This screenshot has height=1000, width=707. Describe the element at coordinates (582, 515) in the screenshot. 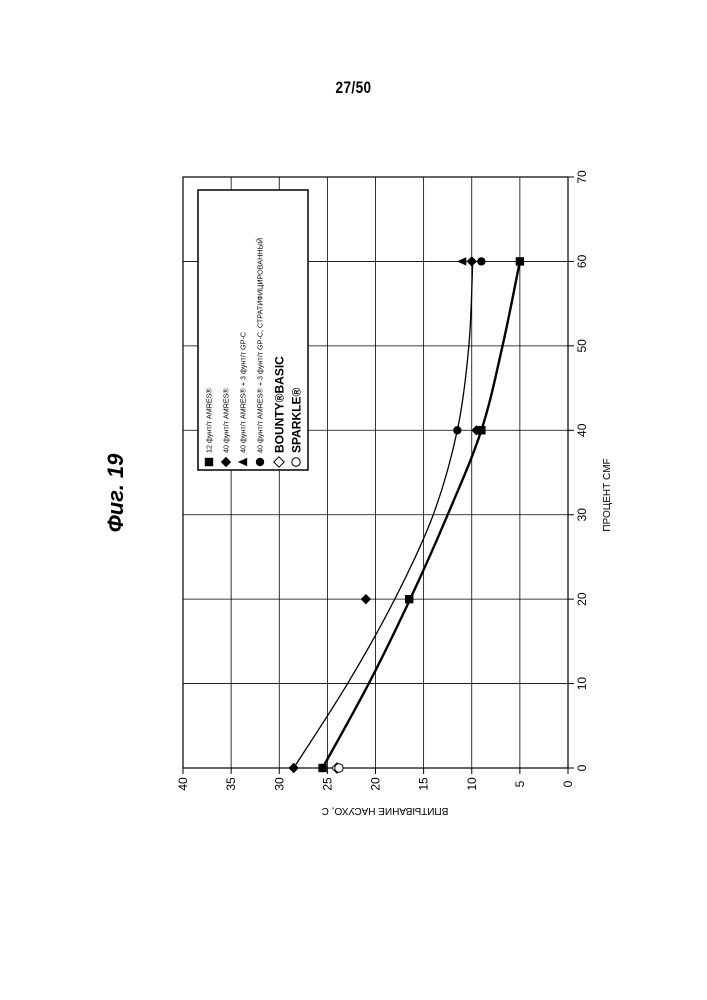

I see `x-tick-label: 30` at that location.